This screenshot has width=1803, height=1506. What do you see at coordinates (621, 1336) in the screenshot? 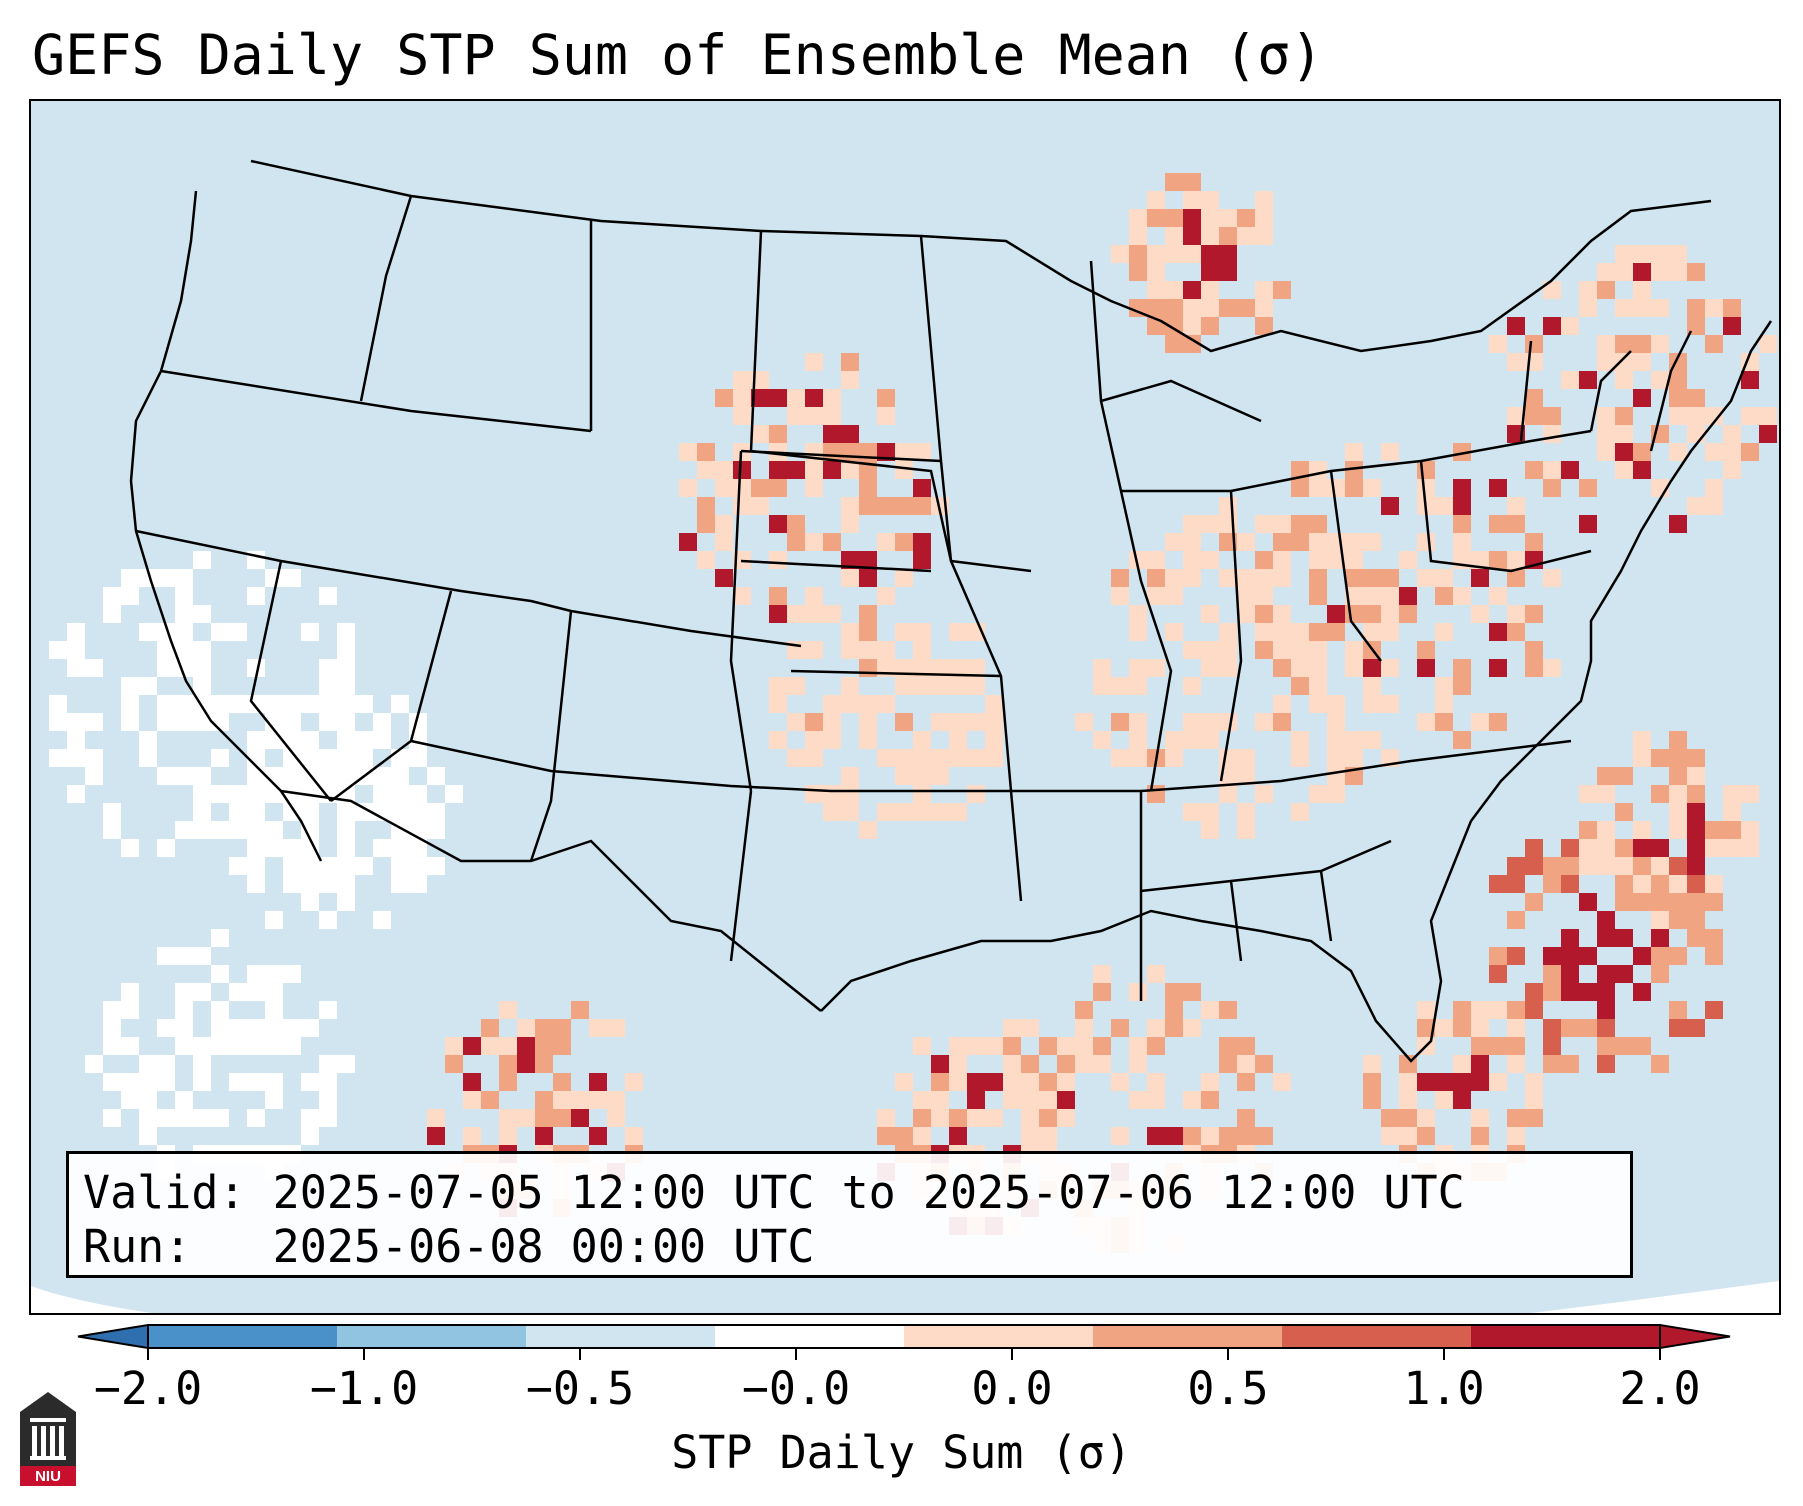
I see `colorbar-segment` at bounding box center [621, 1336].